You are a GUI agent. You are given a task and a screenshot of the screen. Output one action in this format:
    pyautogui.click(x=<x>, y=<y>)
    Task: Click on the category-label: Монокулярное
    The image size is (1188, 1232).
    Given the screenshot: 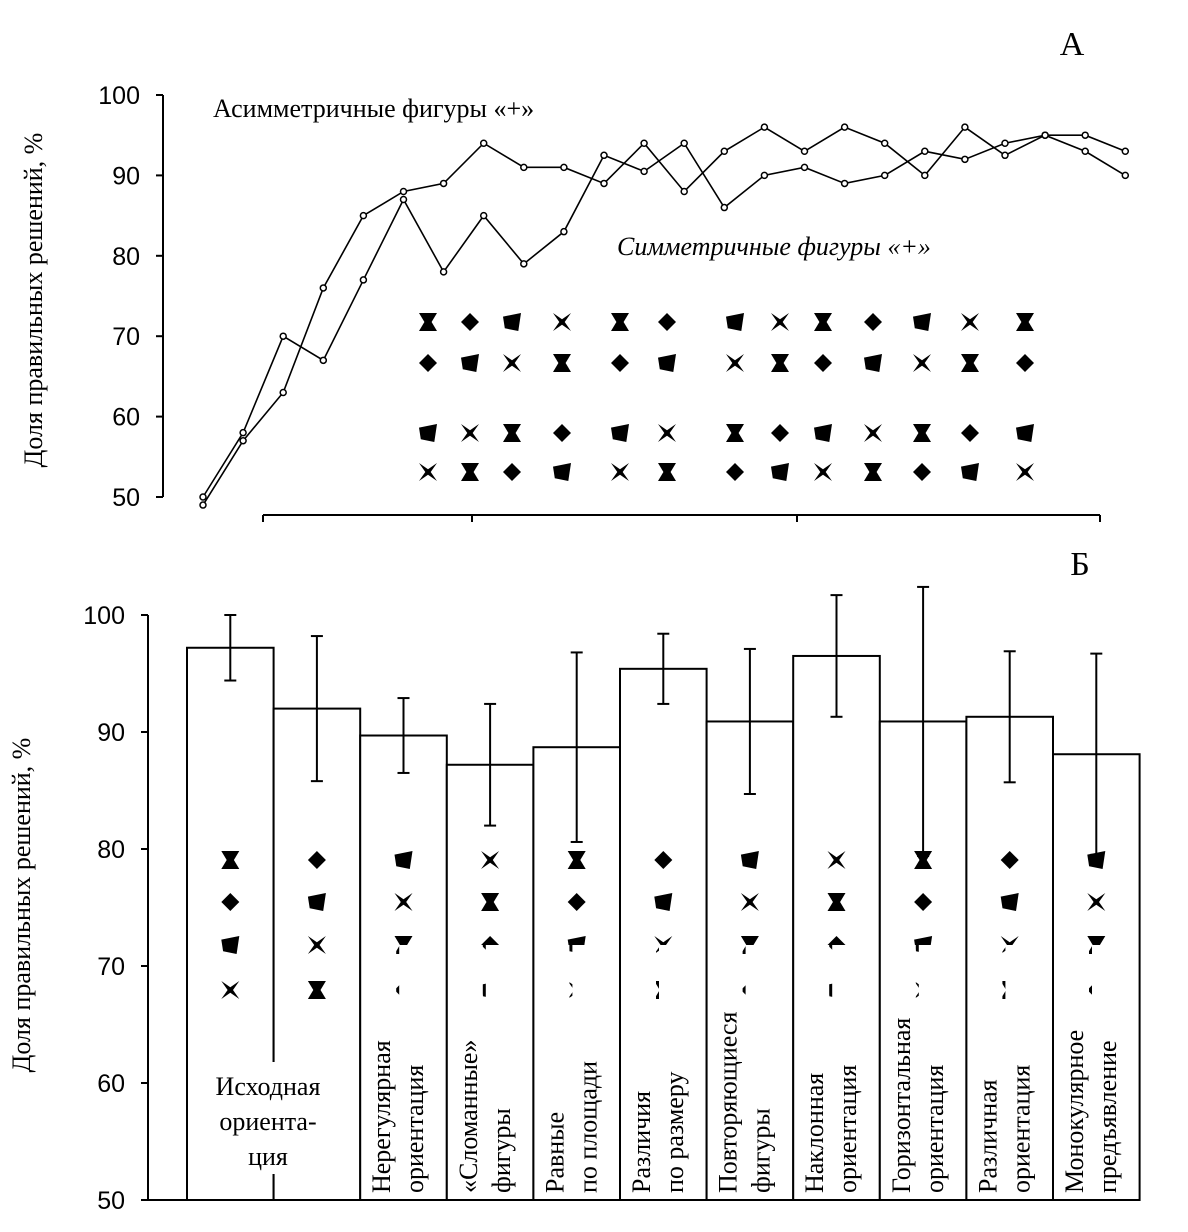 What is the action you would take?
    pyautogui.click(x=1074, y=1111)
    